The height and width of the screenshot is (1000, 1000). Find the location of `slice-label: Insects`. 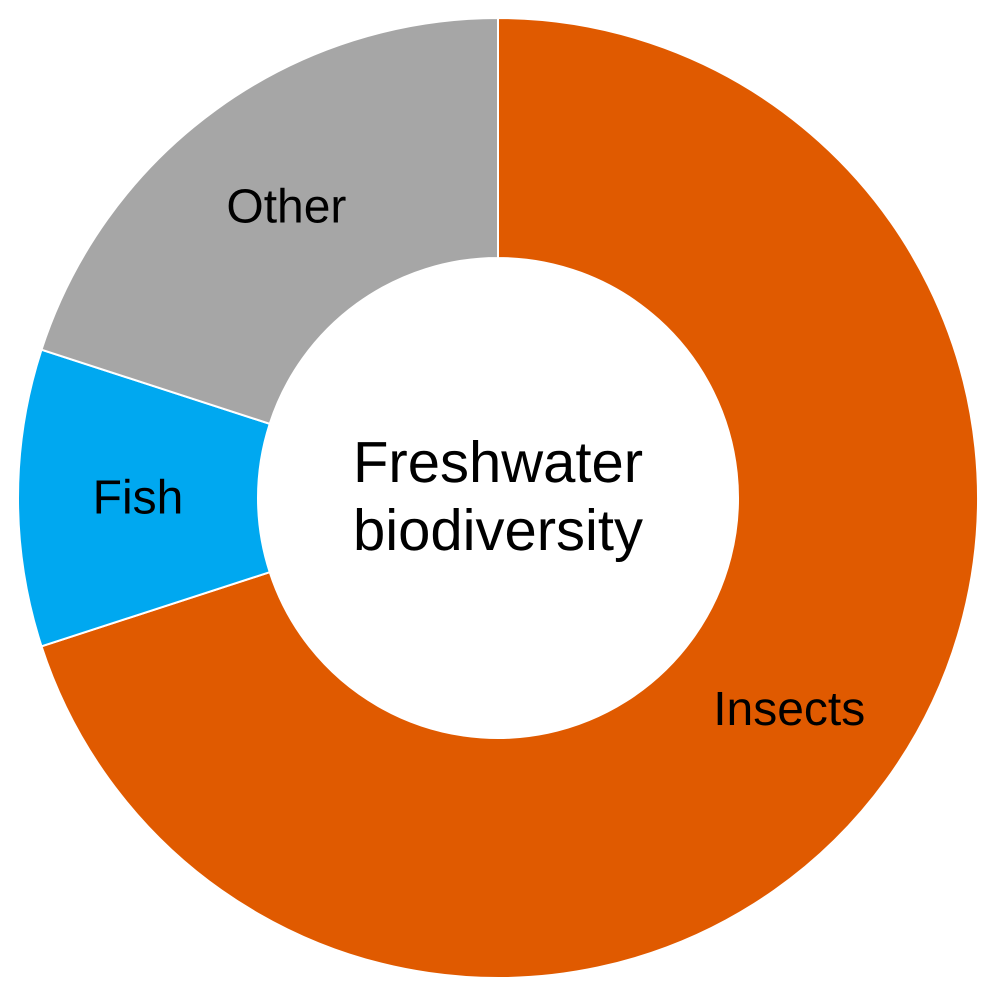

slice-label: Insects is located at coordinates (789, 709).